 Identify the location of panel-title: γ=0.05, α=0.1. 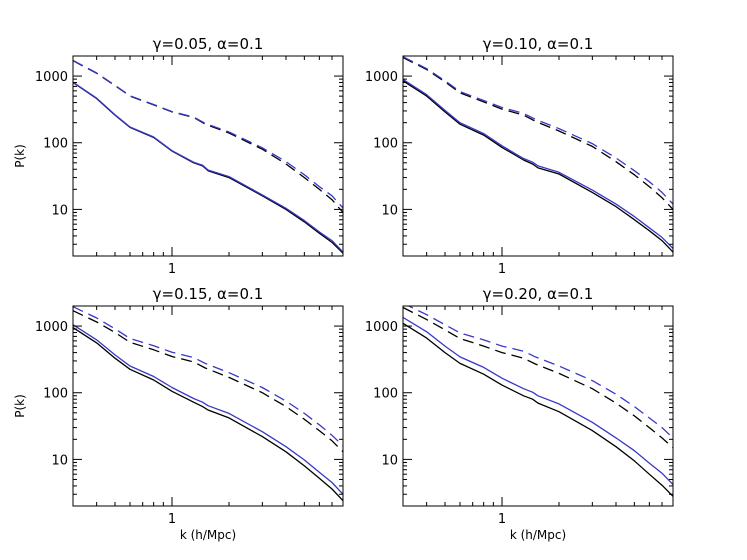
(208, 44).